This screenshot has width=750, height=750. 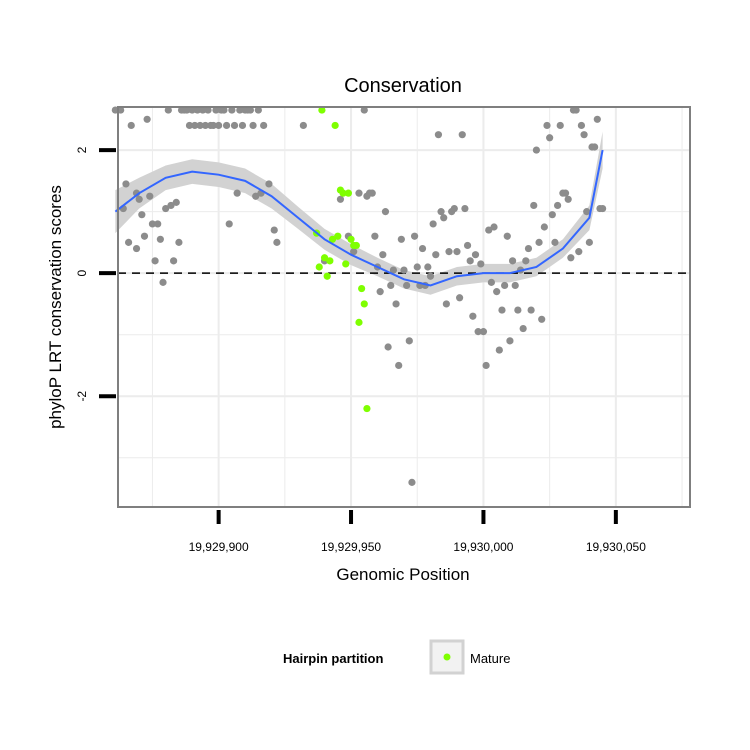 I want to click on chart-title: Conservation, so click(x=403, y=86).